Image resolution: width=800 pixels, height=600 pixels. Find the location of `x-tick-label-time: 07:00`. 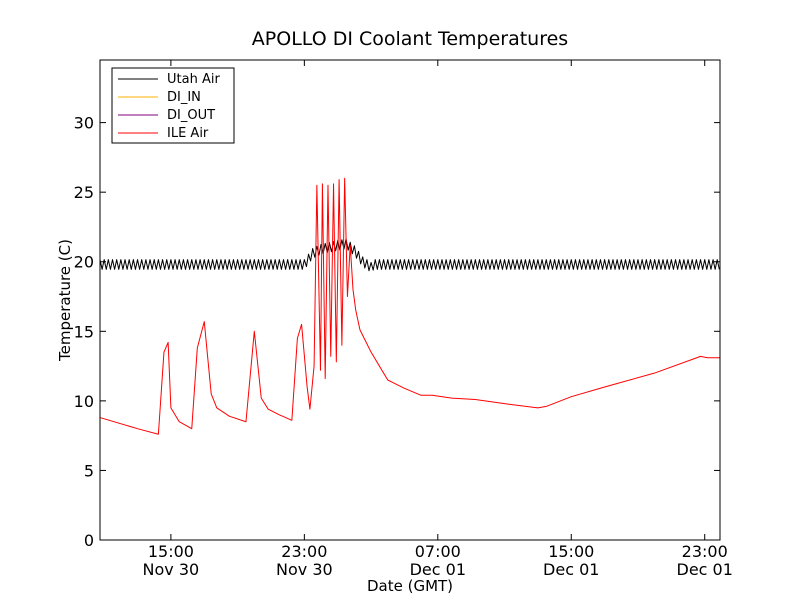

x-tick-label-time: 07:00 is located at coordinates (438, 551).